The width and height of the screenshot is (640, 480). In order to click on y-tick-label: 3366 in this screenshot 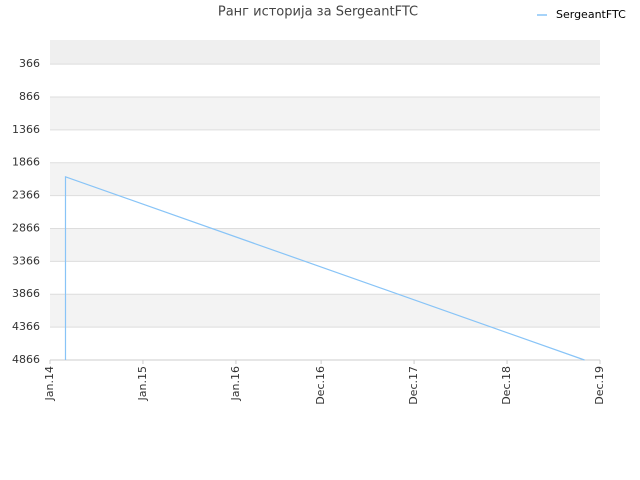, I will do `click(26, 260)`.